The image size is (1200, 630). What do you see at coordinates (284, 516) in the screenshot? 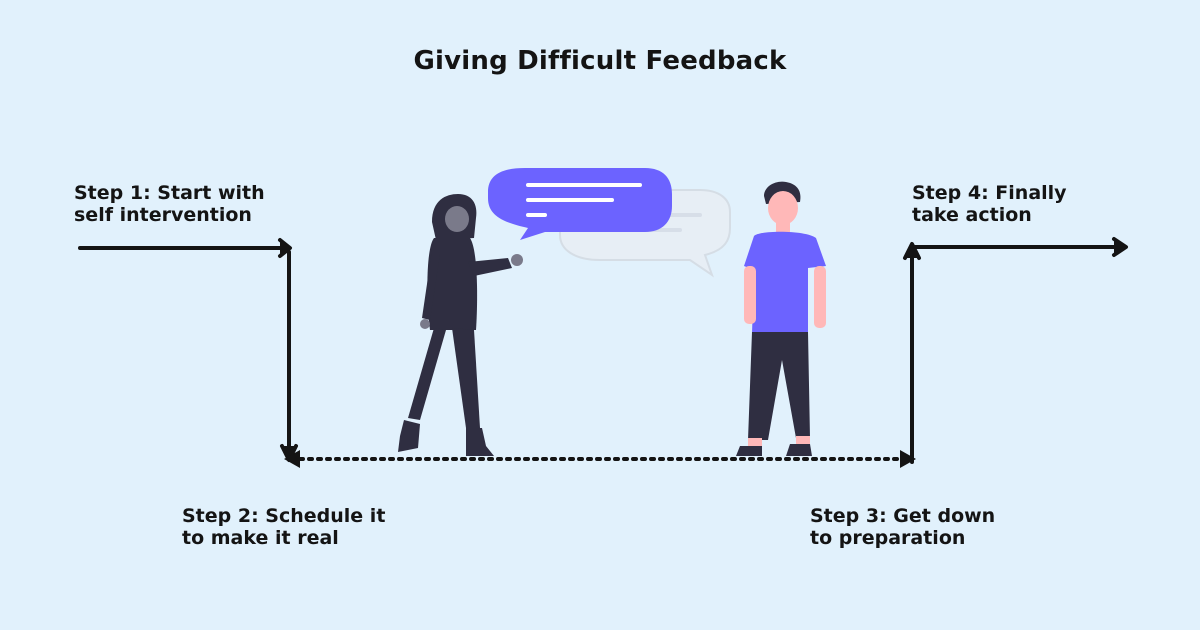
I see `step-2-line-1: Step 2: Schedule it` at bounding box center [284, 516].